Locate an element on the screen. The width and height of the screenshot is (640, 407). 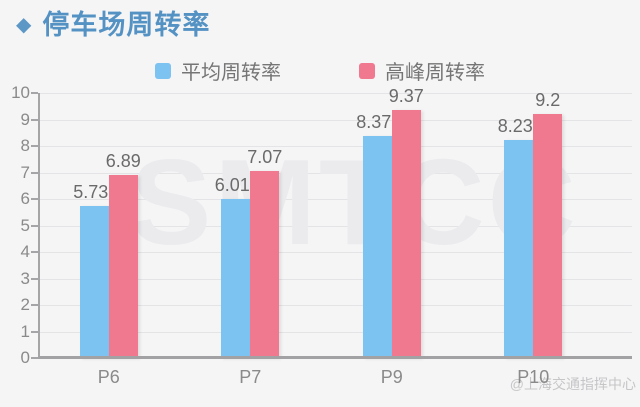
bar-peak: 6.89 is located at coordinates (123, 254).